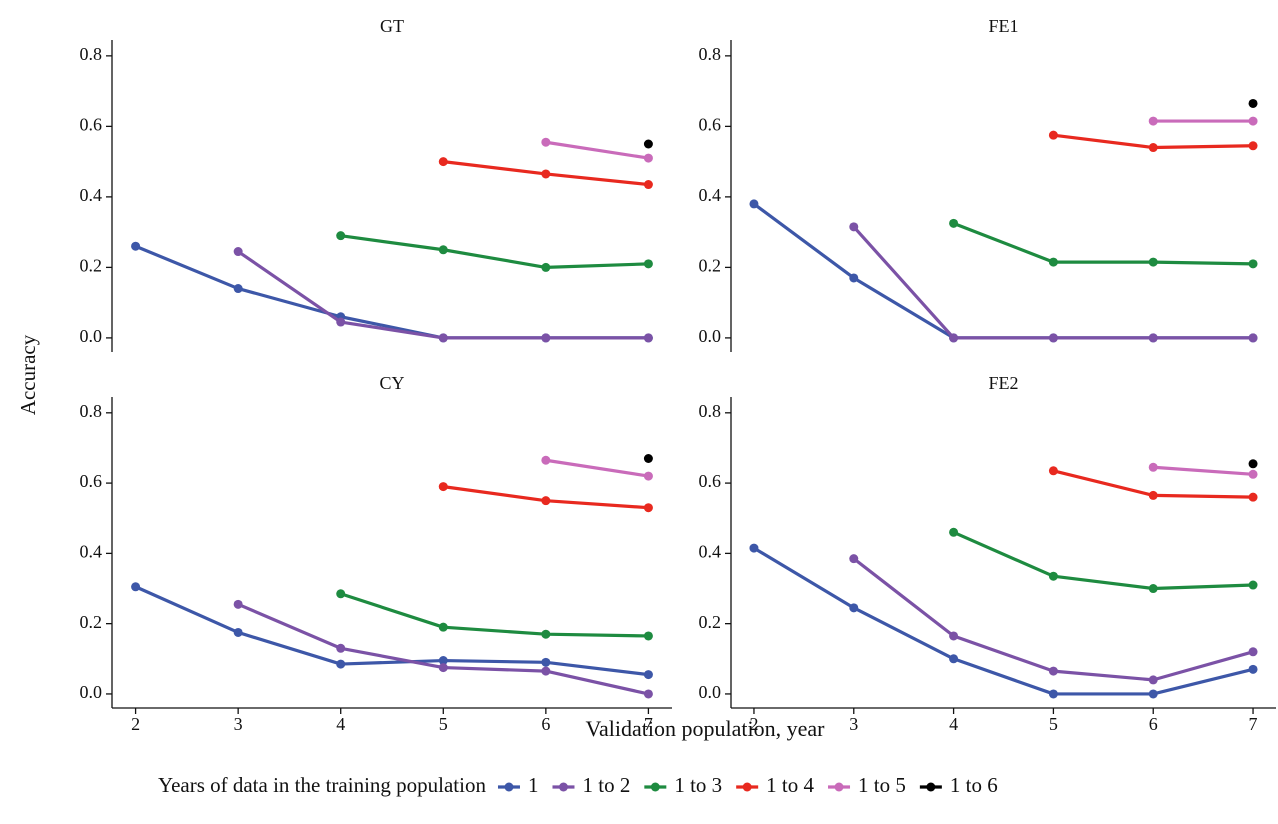 Image resolution: width=1278 pixels, height=824 pixels. Describe the element at coordinates (391, 383) in the screenshot. I see `facet-title: CY` at that location.